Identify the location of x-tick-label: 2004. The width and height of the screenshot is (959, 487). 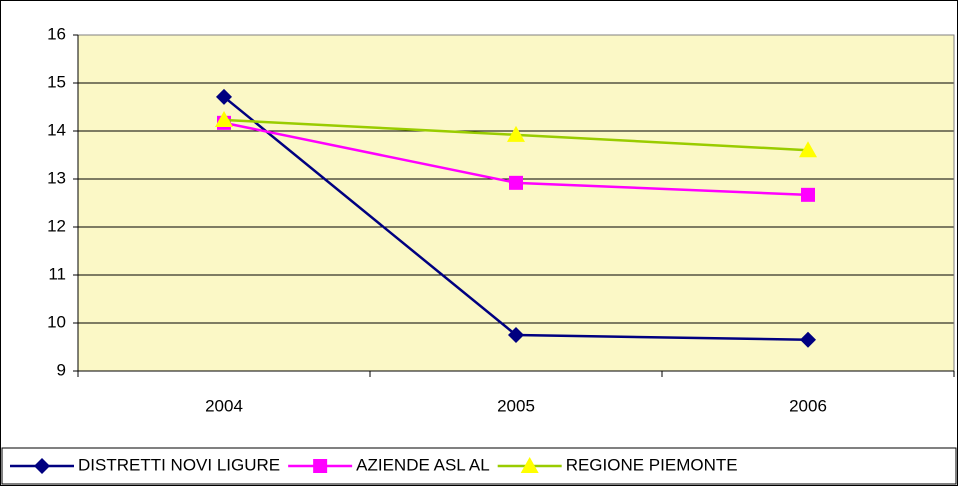
(224, 405).